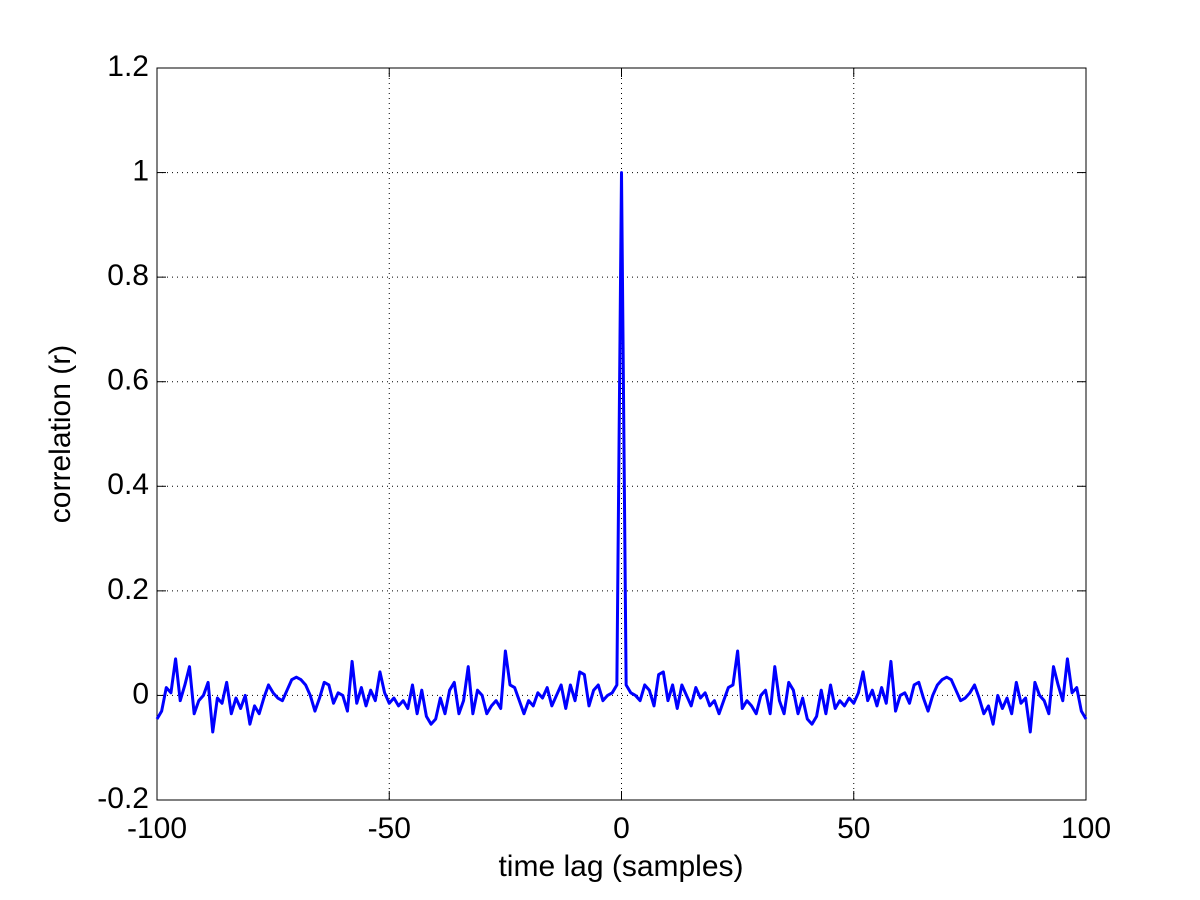  I want to click on y-tick-label: 0.6, so click(128, 380).